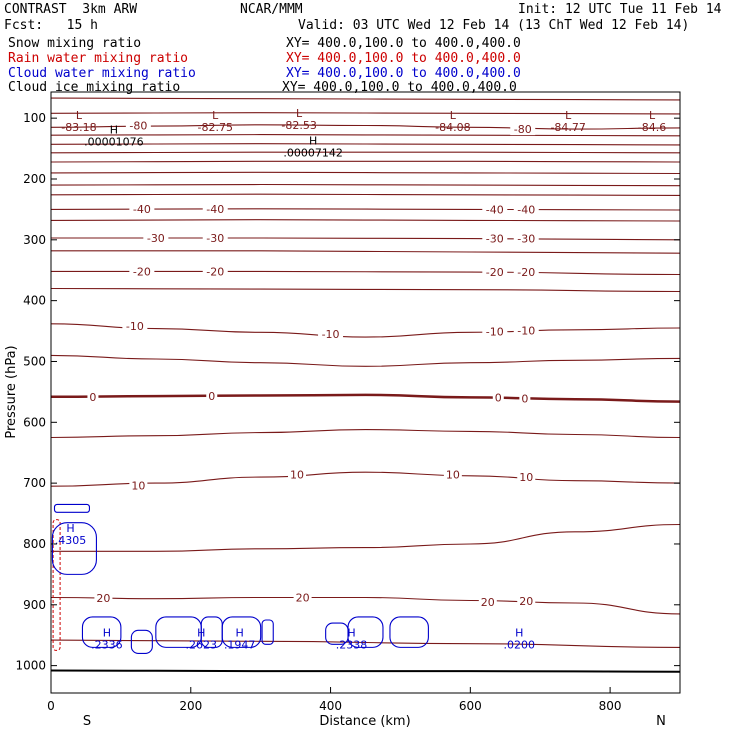  Describe the element at coordinates (620, 9) in the screenshot. I see `init-time: Init: 12 UTC Tue 11 Feb 14` at that location.